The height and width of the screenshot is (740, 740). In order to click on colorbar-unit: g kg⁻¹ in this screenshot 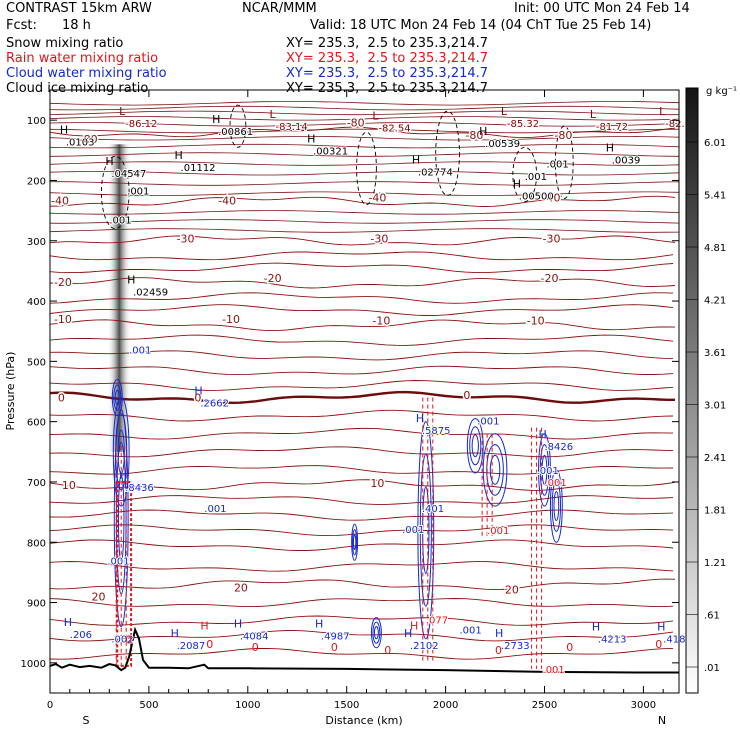, I will do `click(721, 91)`.